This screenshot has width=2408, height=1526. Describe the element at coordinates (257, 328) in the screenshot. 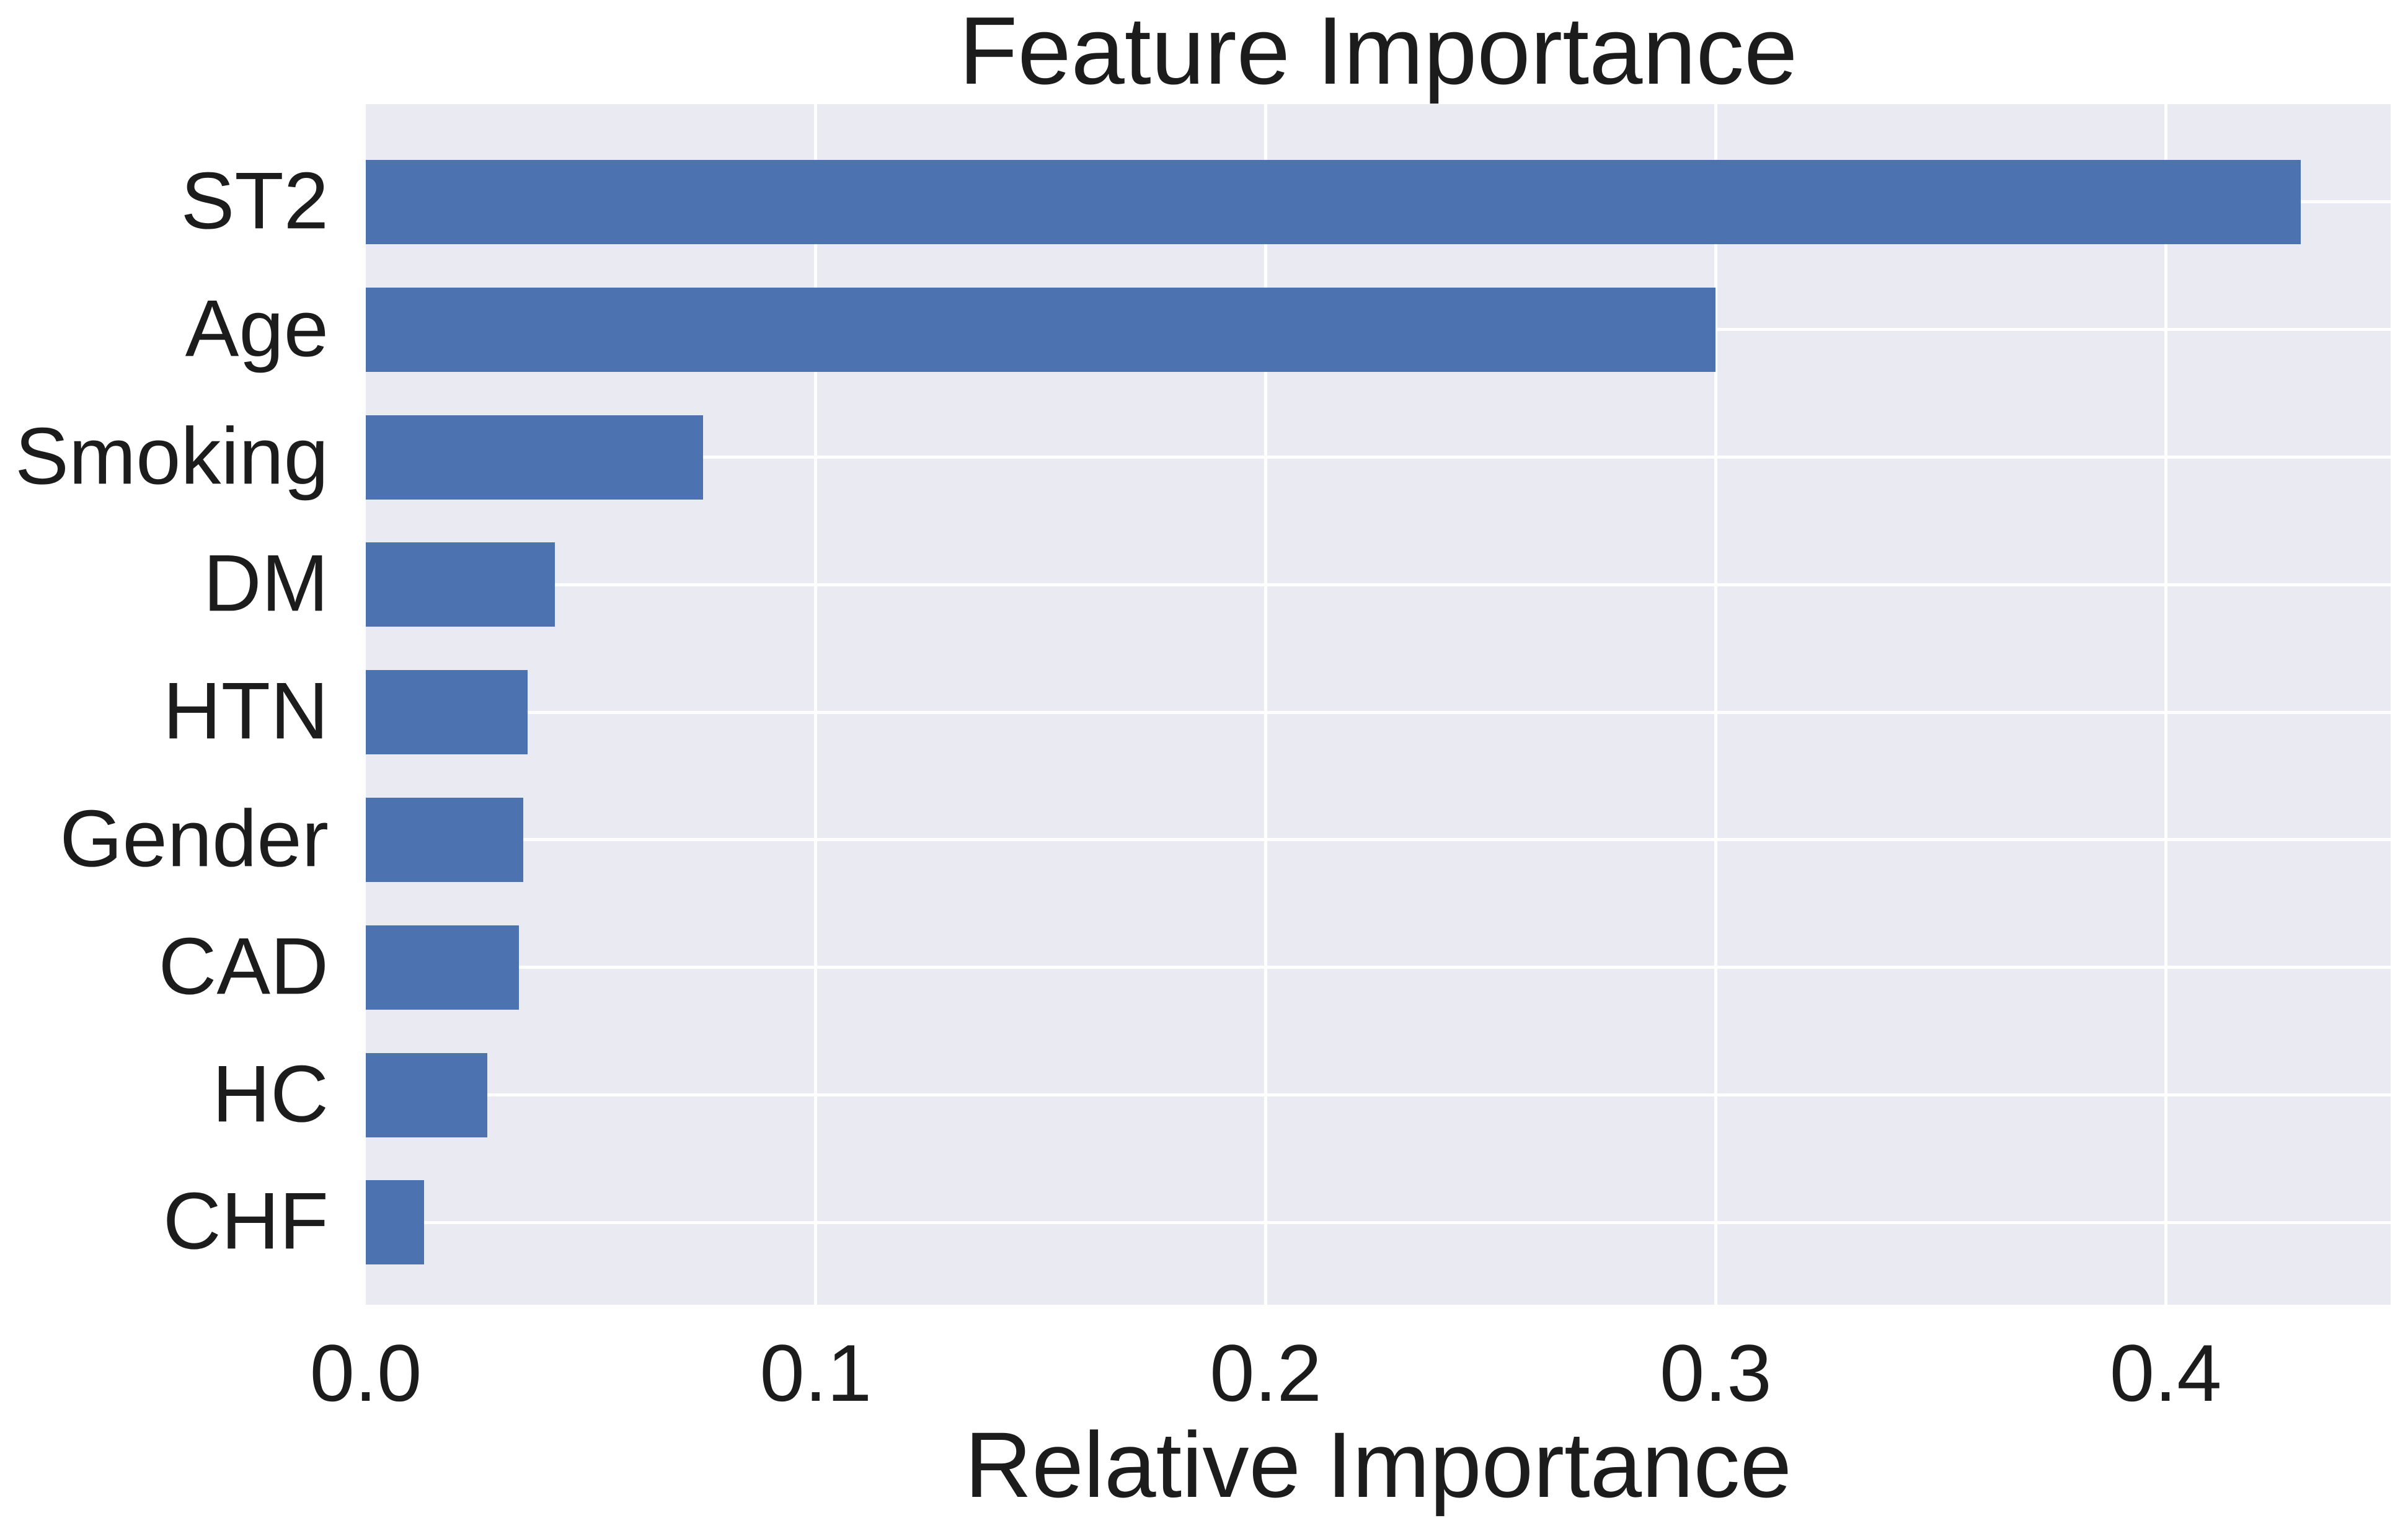

I see `y-tick-label: Age` at that location.